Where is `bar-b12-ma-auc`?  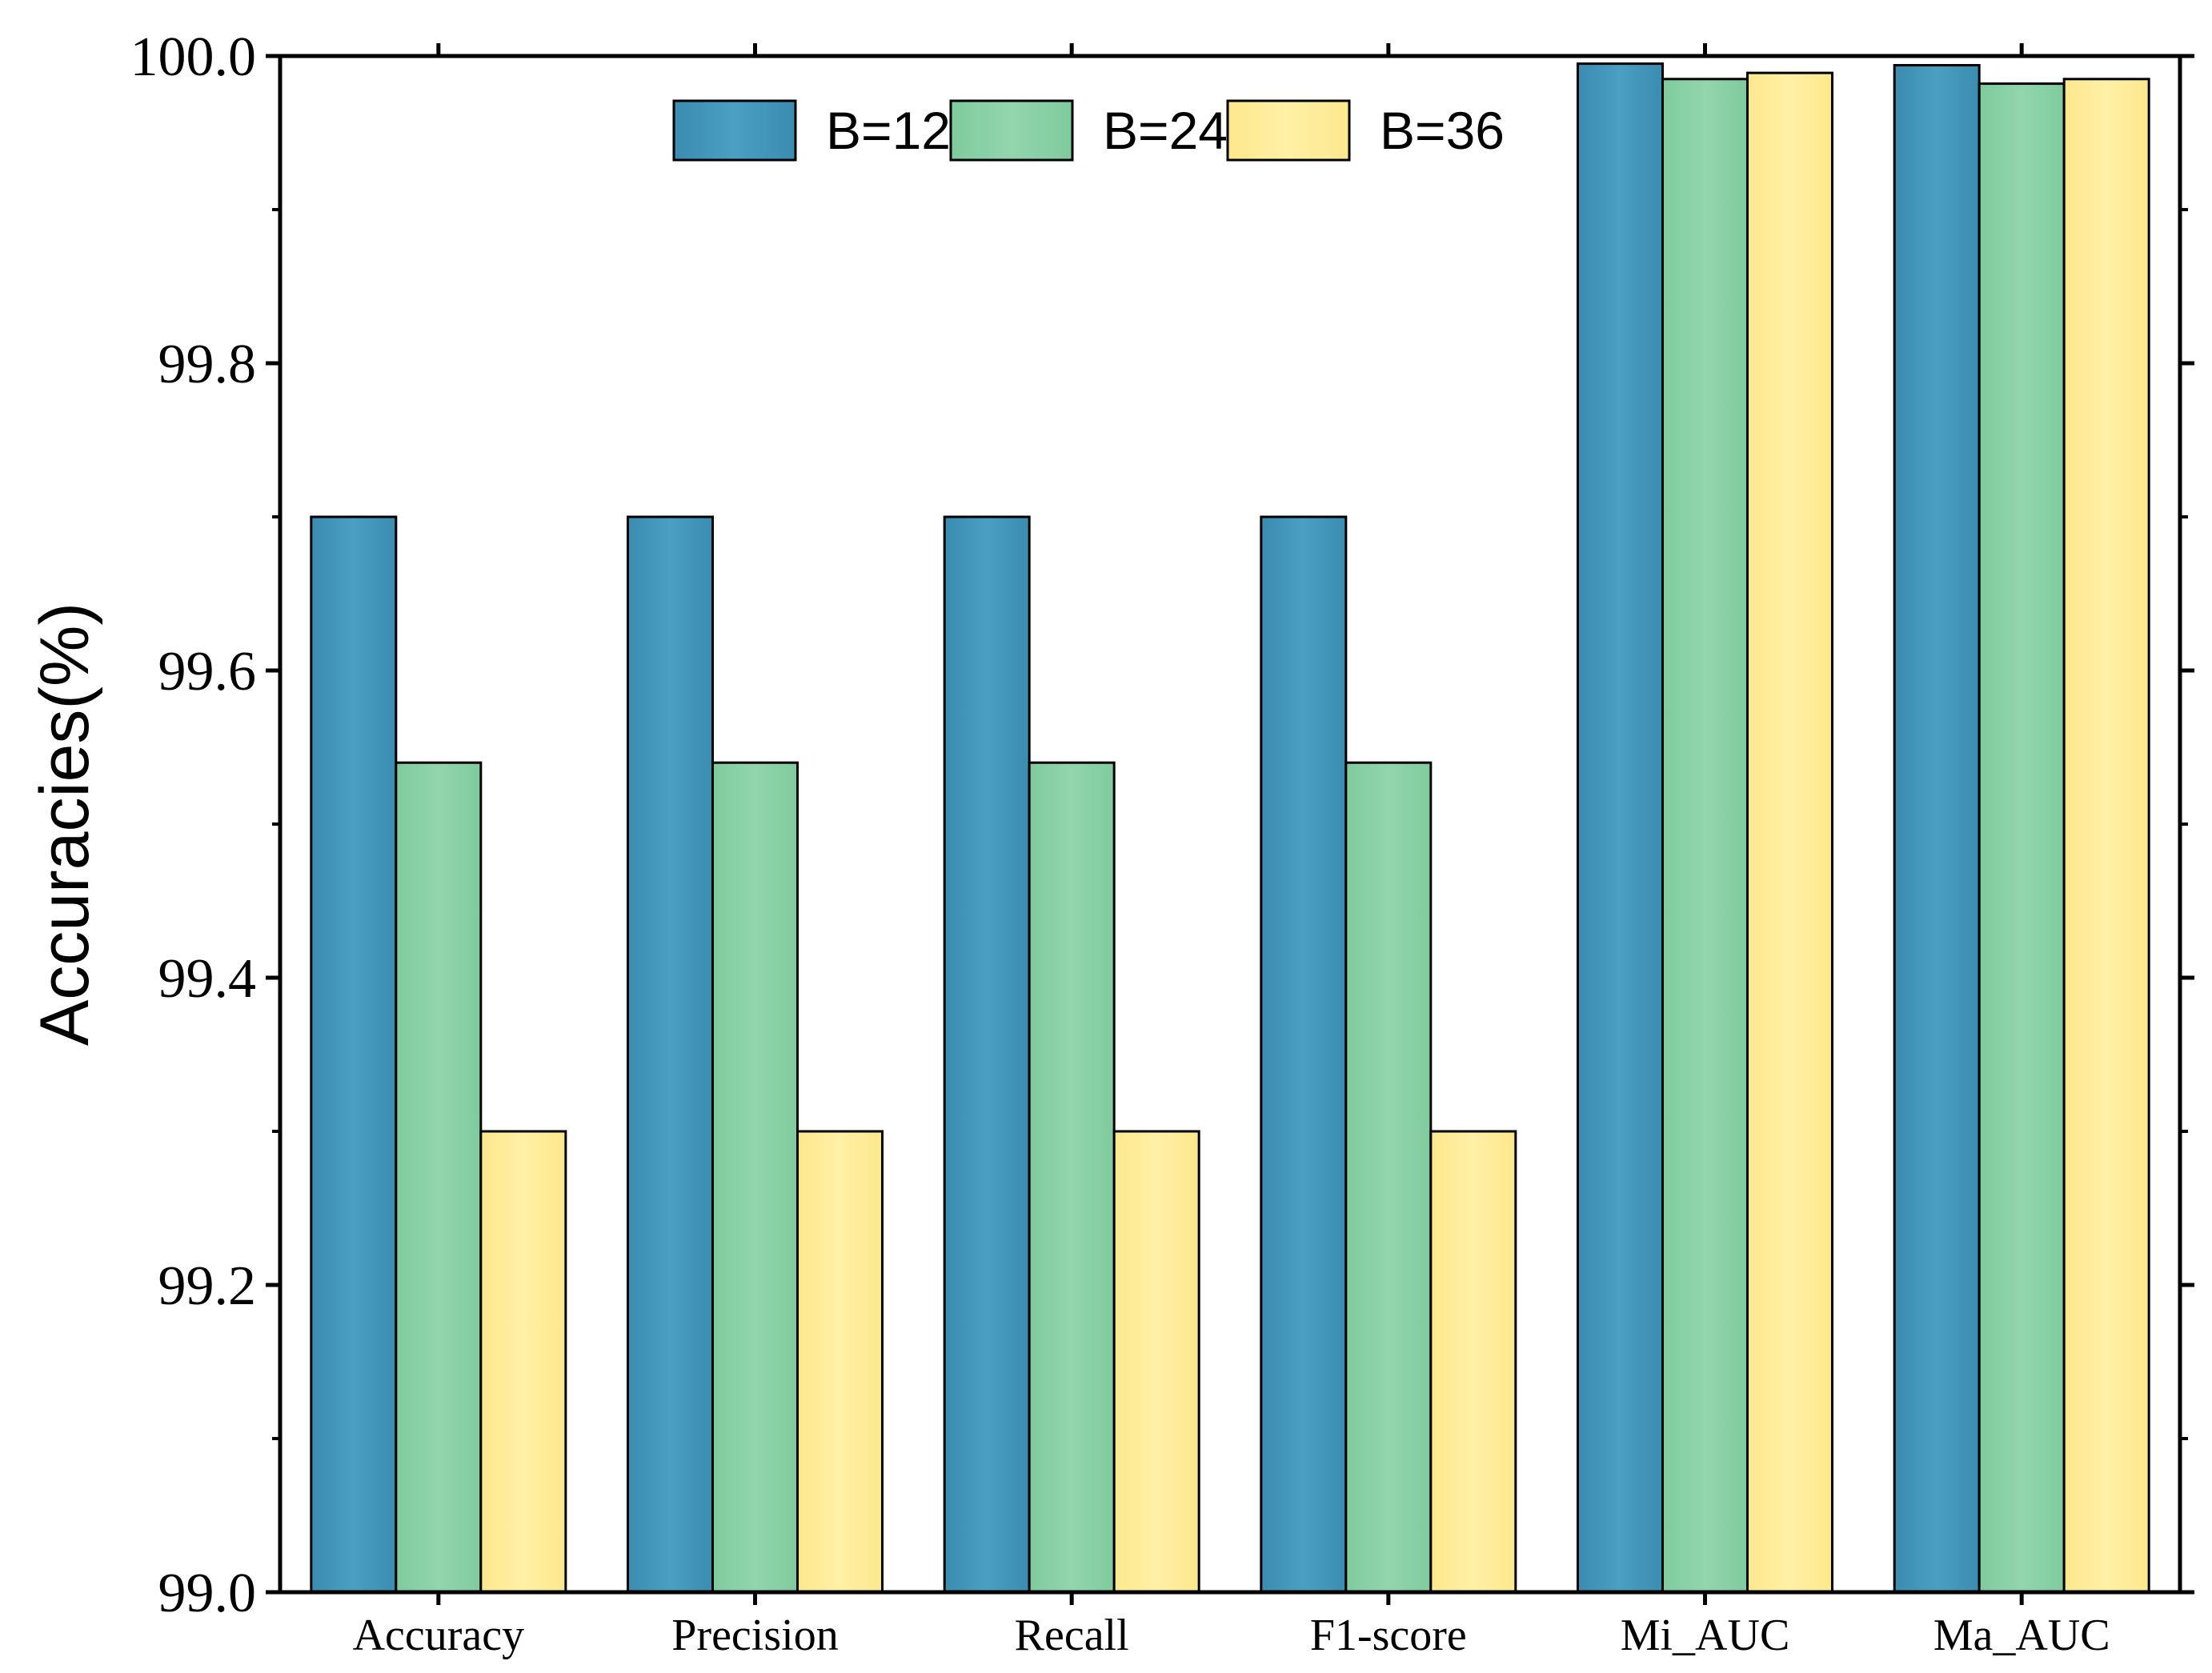 bar-b12-ma-auc is located at coordinates (1937, 829).